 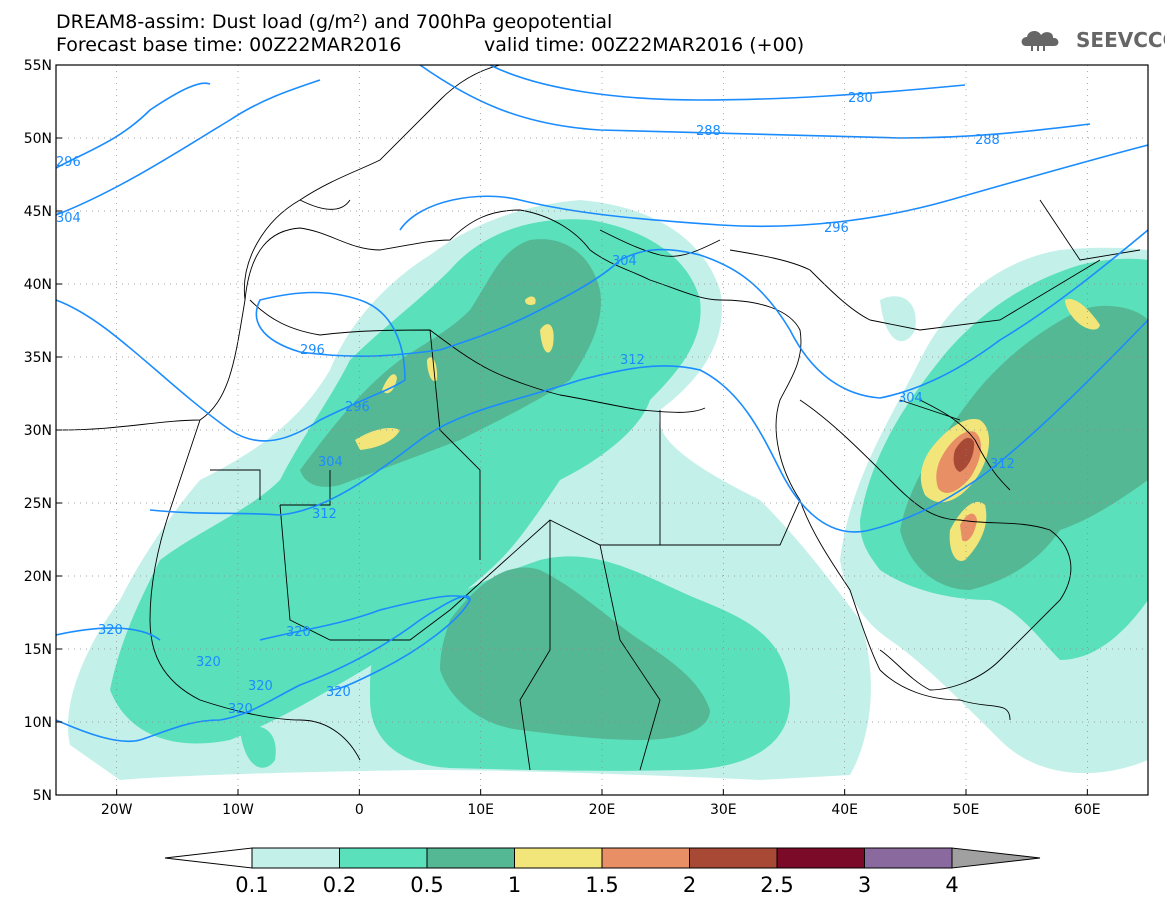 What do you see at coordinates (1120, 40) in the screenshot?
I see `logo-text: SEEVCCC` at bounding box center [1120, 40].